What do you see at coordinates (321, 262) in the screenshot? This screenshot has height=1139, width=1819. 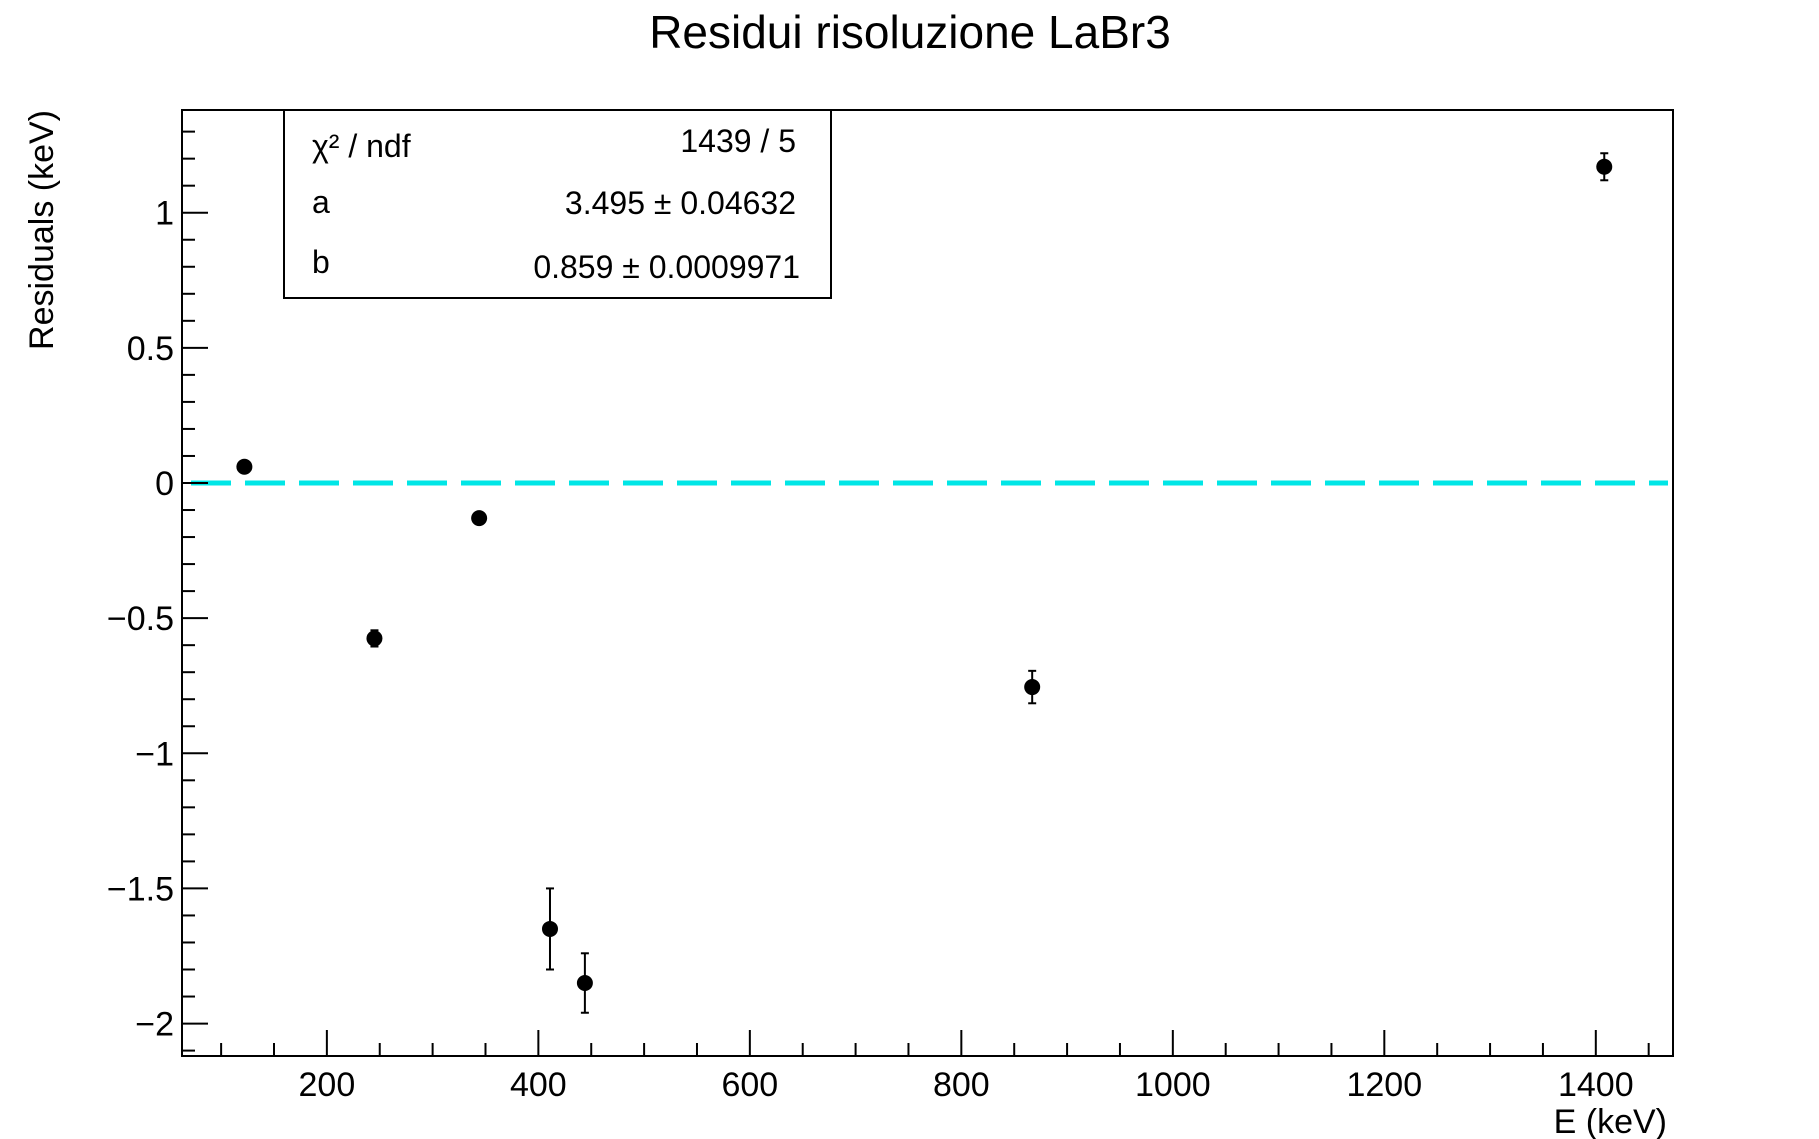 I see `stats-row-b-label: b` at bounding box center [321, 262].